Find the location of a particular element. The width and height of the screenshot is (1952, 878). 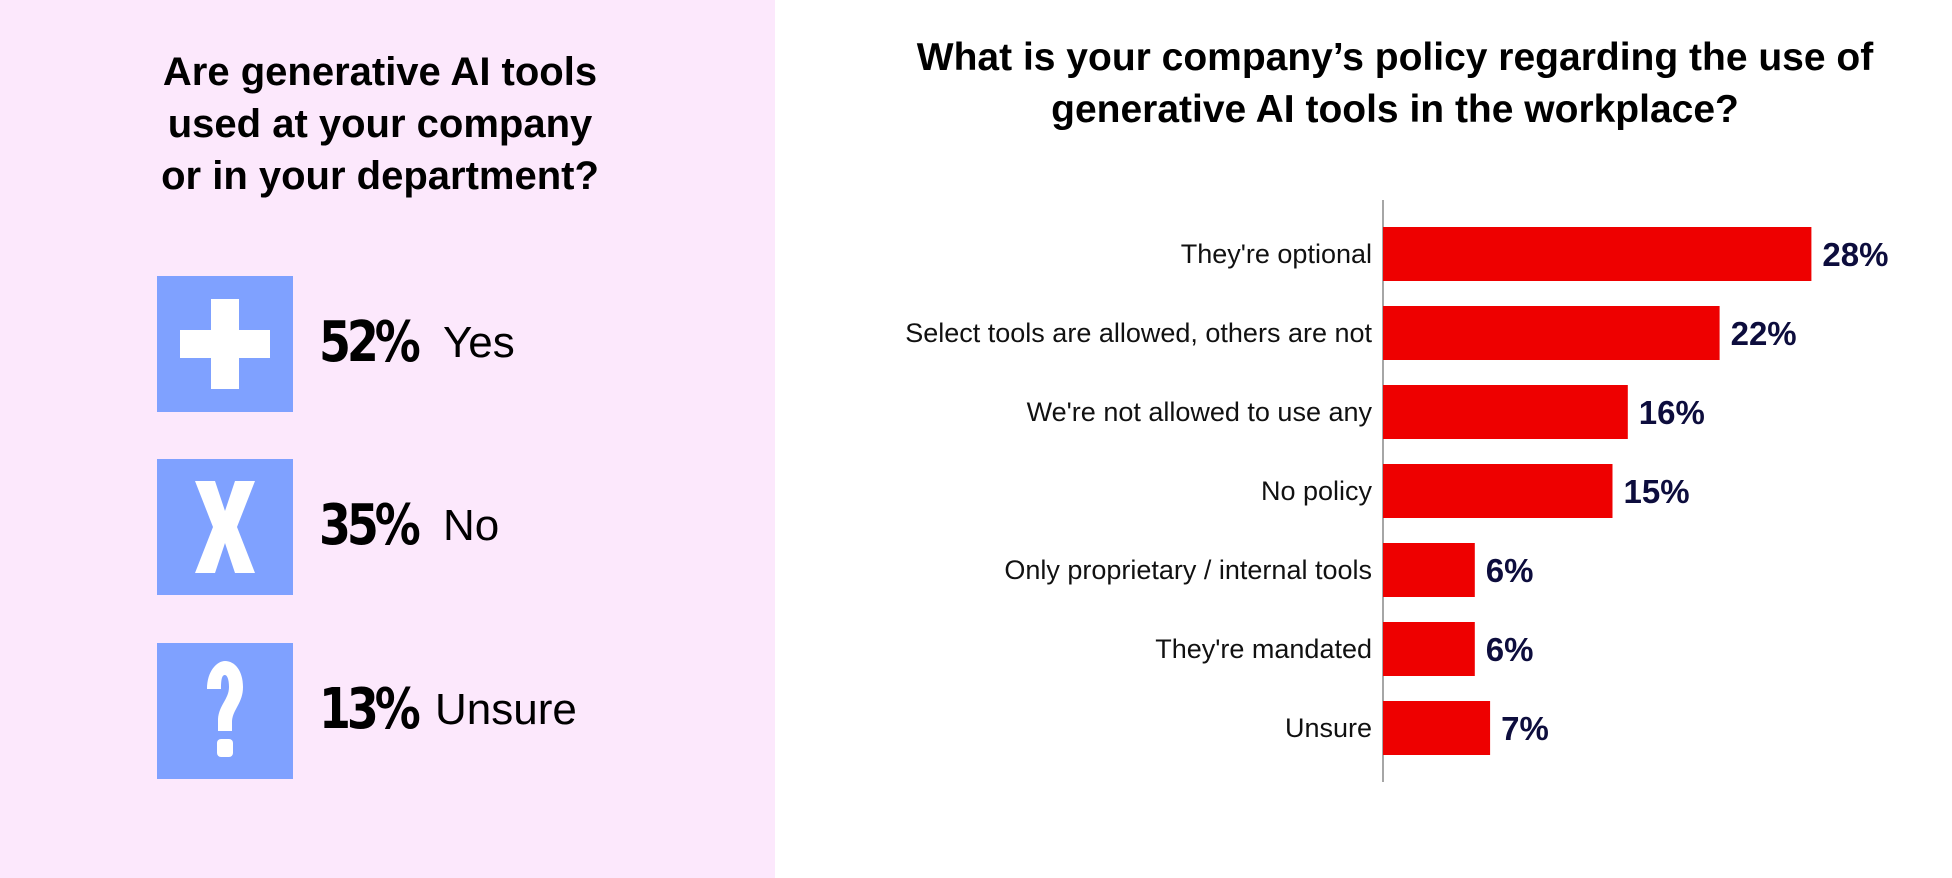

stat-percent: 52% is located at coordinates (370, 342).